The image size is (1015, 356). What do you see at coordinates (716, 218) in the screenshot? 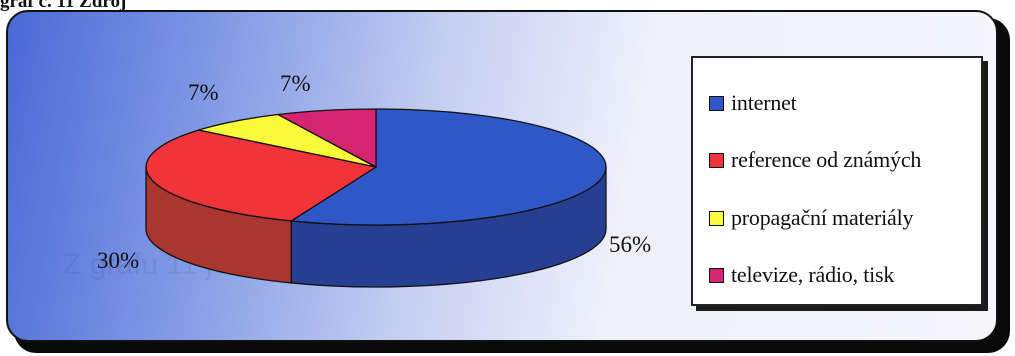
I see `legend-swatch-propagacni-materialy` at bounding box center [716, 218].